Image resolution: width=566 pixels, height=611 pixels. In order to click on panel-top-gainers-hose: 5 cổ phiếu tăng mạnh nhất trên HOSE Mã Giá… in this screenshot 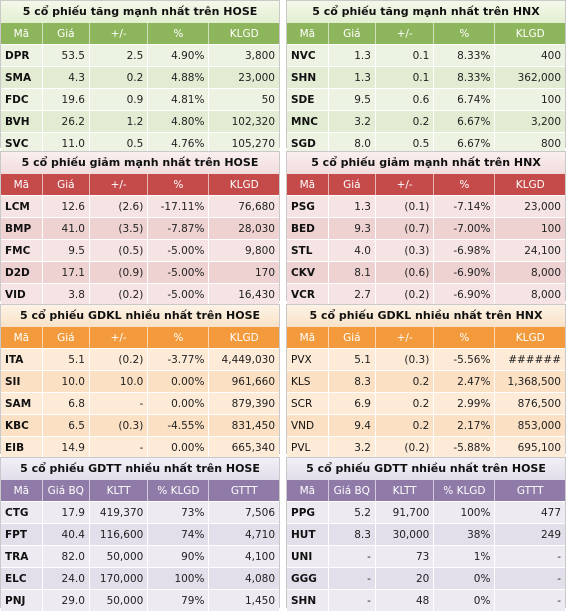, I will do `click(140, 77)`.